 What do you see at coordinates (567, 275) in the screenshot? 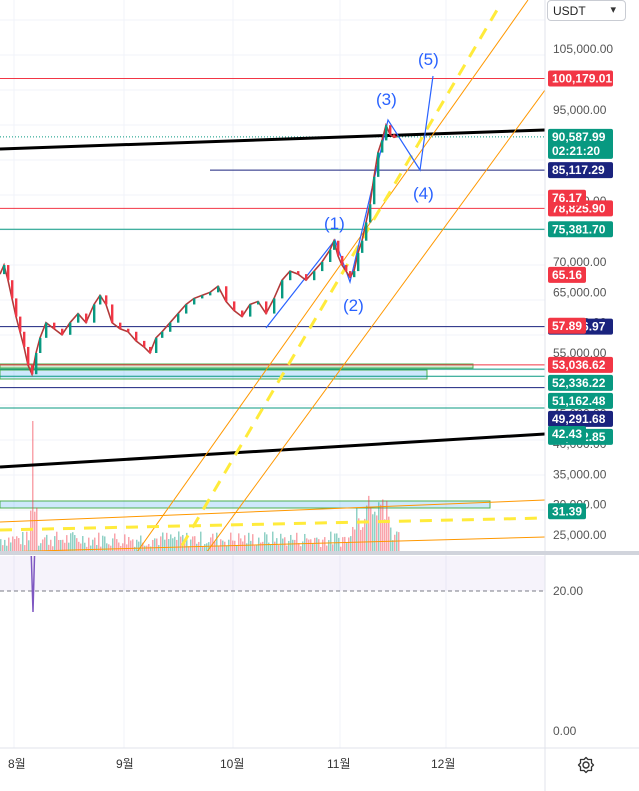
I see `rsi-label-text: 65.16` at bounding box center [567, 275].